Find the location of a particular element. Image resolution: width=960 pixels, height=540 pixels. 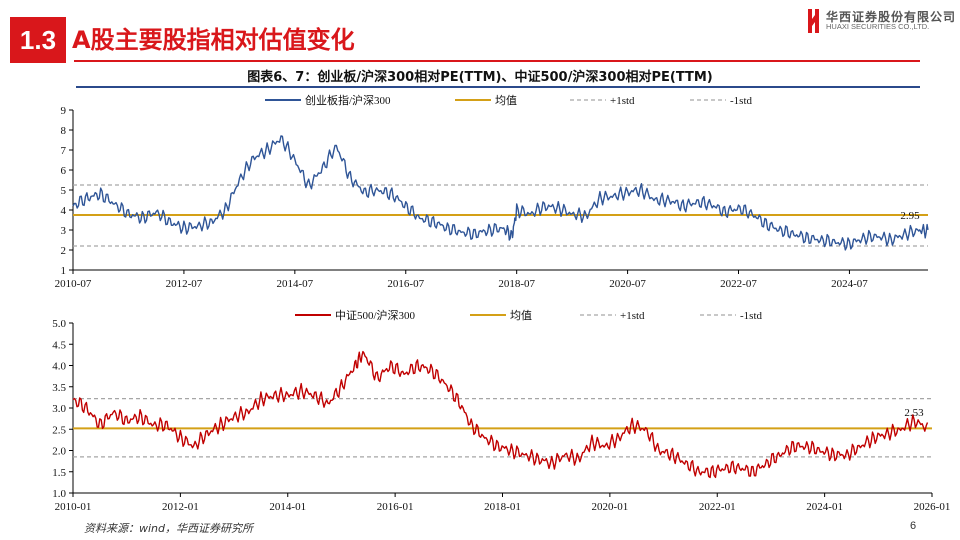

chart2-y-tick-label: 2.5 is located at coordinates (59, 430).